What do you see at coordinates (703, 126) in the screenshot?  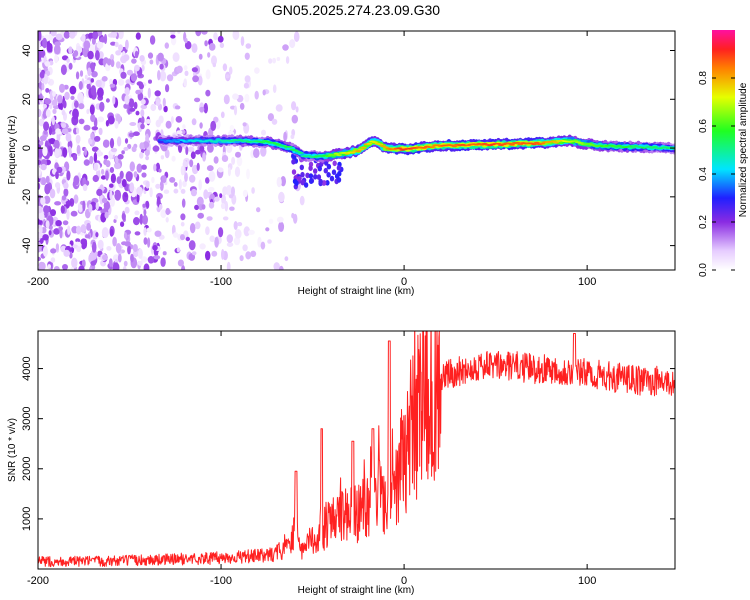 I see `colorbar-tick-label: 0.6` at bounding box center [703, 126].